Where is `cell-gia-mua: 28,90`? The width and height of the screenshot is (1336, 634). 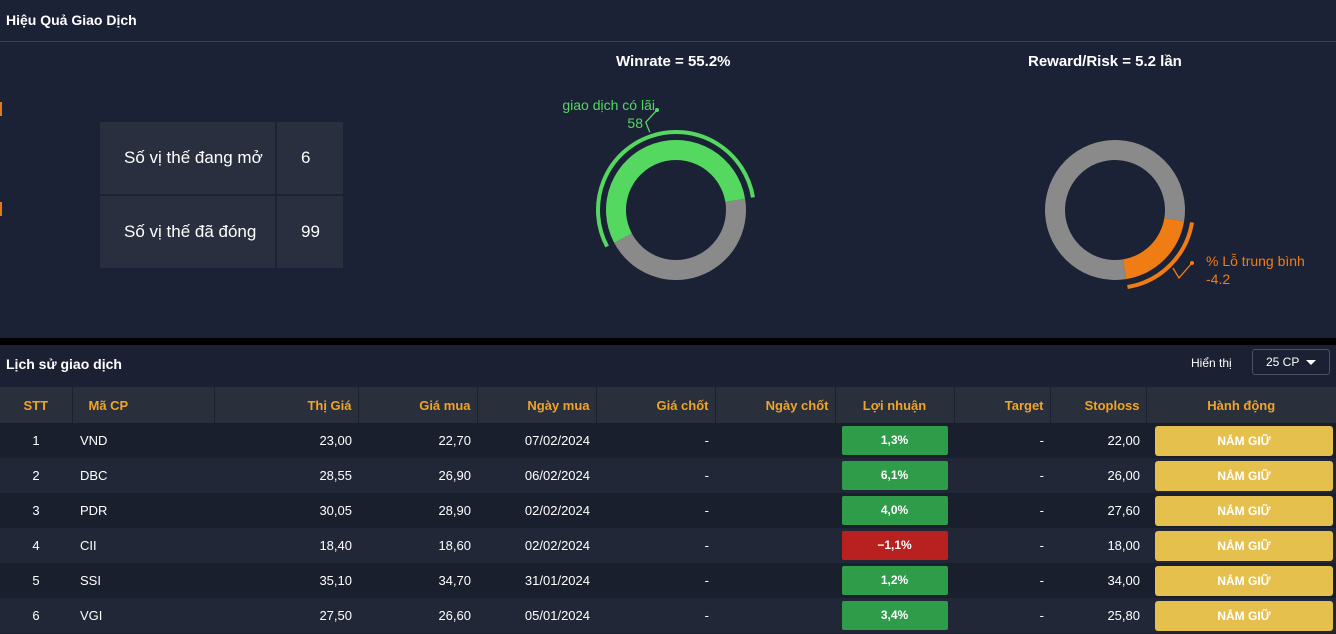
cell-gia-mua: 28,90 is located at coordinates (454, 510).